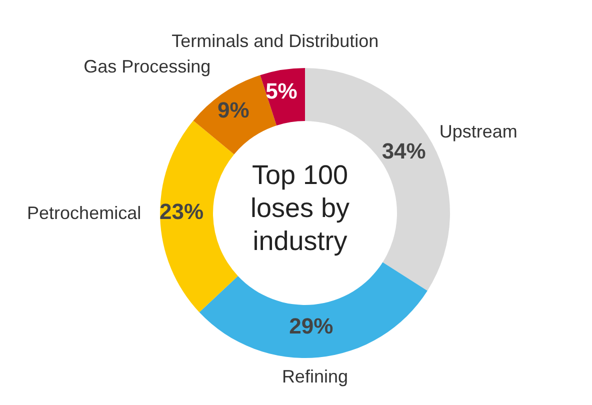  I want to click on data-label: 23%, so click(182, 211).